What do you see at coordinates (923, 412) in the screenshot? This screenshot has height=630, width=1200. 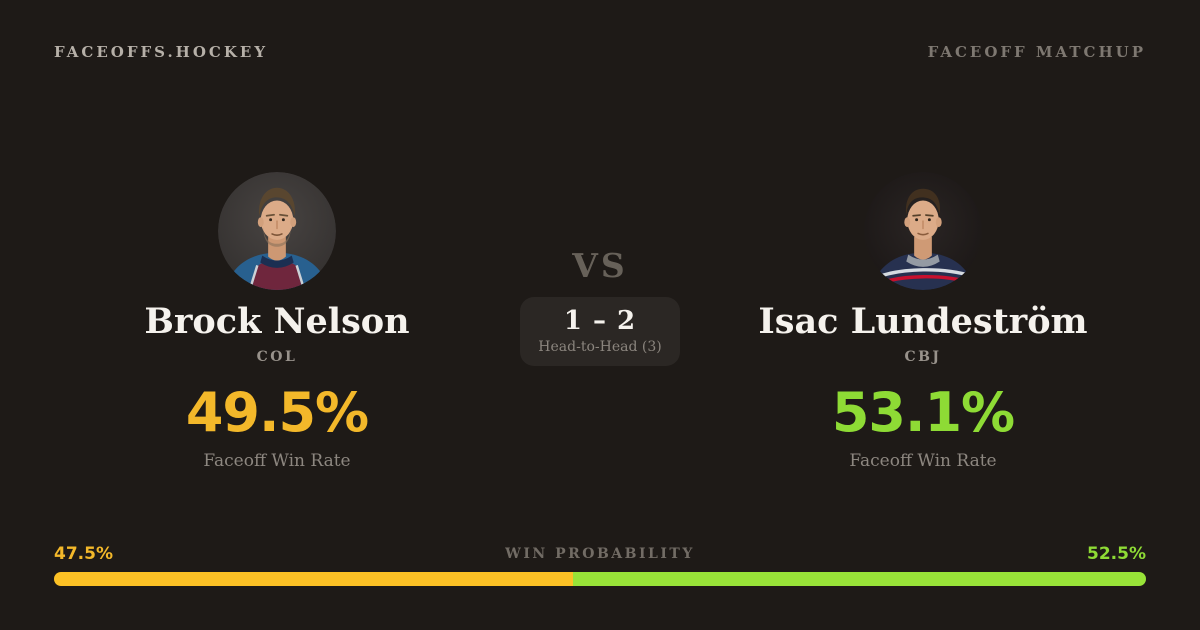 I see `win-rate-right: 53.1%` at bounding box center [923, 412].